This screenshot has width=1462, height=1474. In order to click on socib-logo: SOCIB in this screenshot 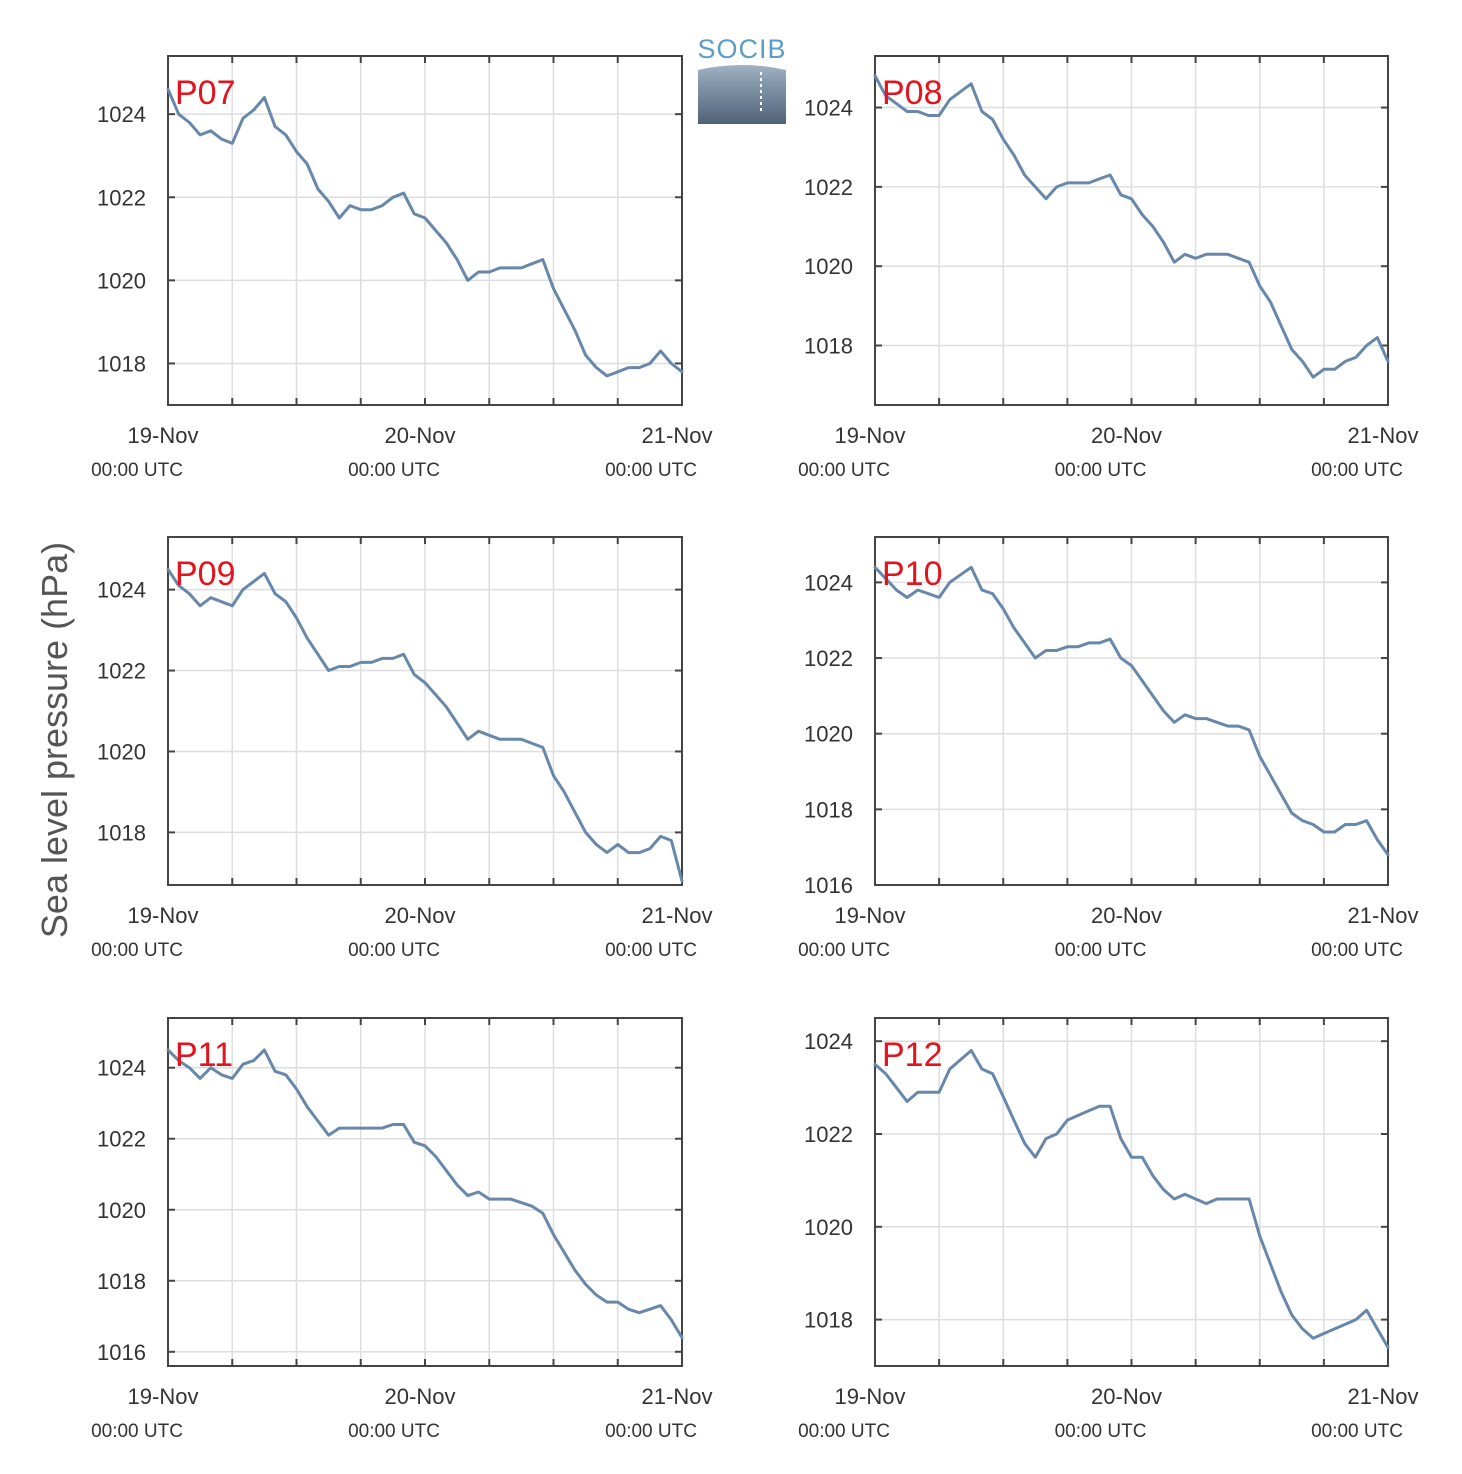, I will do `click(741, 79)`.